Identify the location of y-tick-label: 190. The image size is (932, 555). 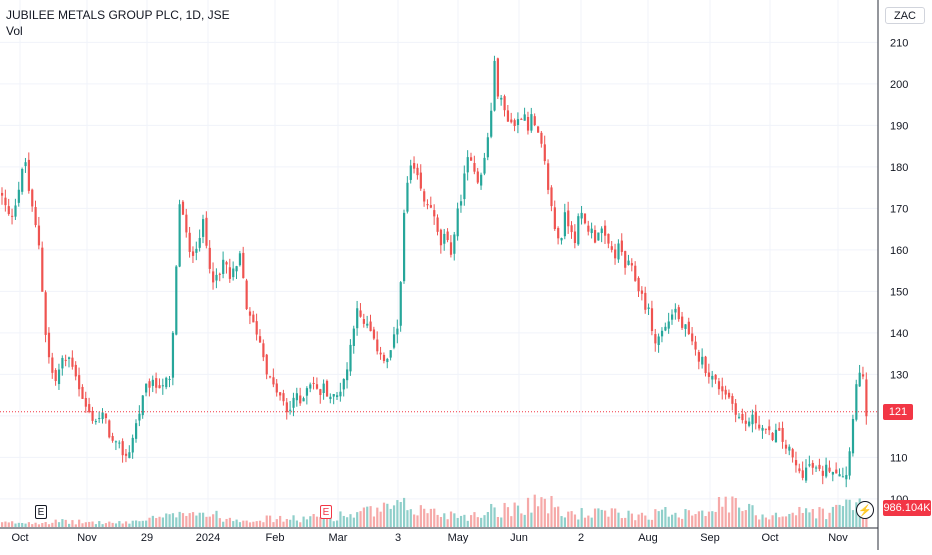
(899, 126).